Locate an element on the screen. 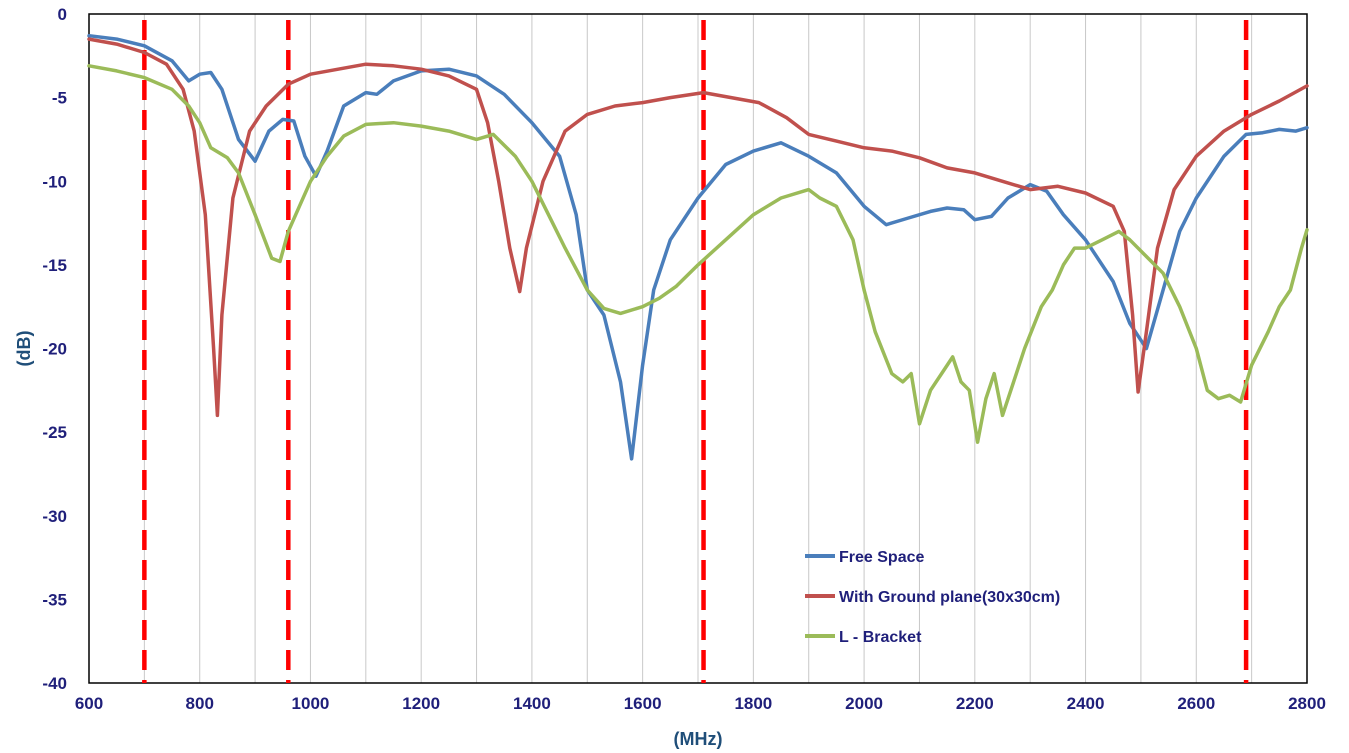 The height and width of the screenshot is (753, 1349). y-tick-label: -5 is located at coordinates (59, 98).